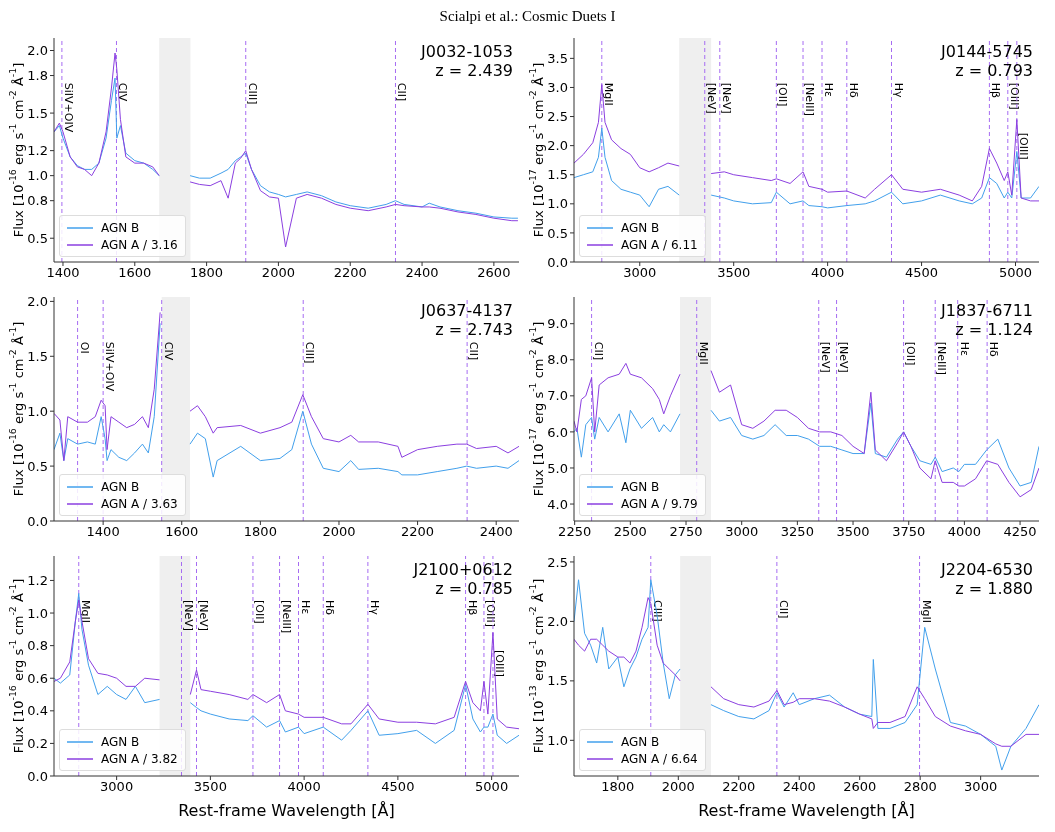 The image size is (1055, 832). What do you see at coordinates (920, 787) in the screenshot?
I see `x-tick-label: 2800` at bounding box center [920, 787].